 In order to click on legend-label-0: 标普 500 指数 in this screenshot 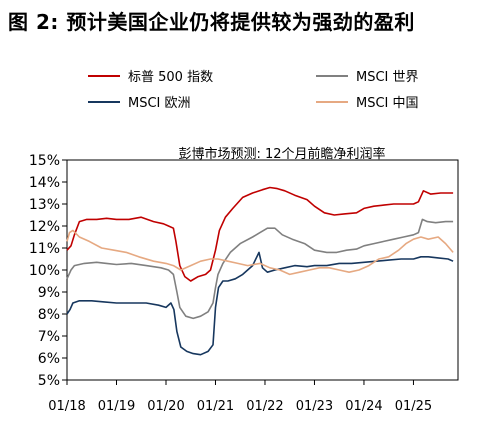, I will do `click(170, 77)`.